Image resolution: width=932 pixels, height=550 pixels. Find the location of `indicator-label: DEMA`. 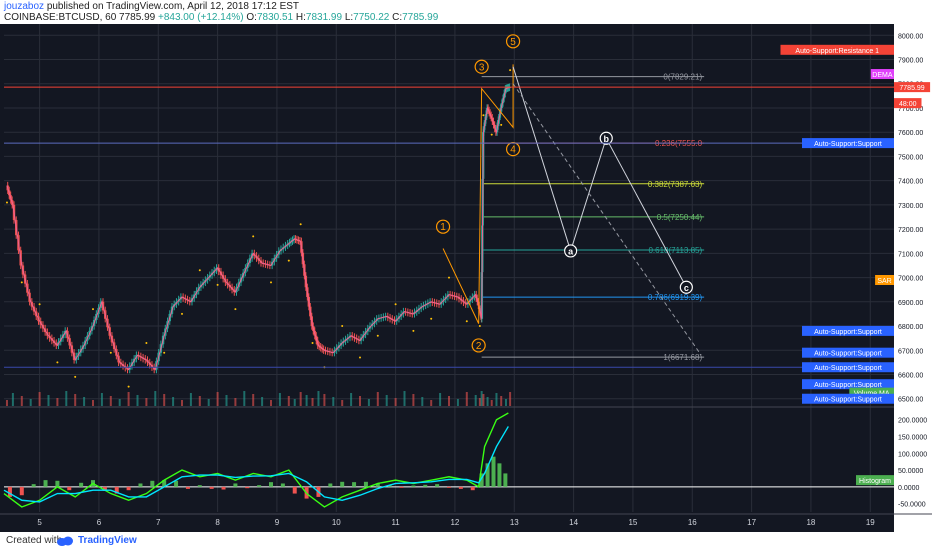

indicator-label: DEMA is located at coordinates (882, 75).